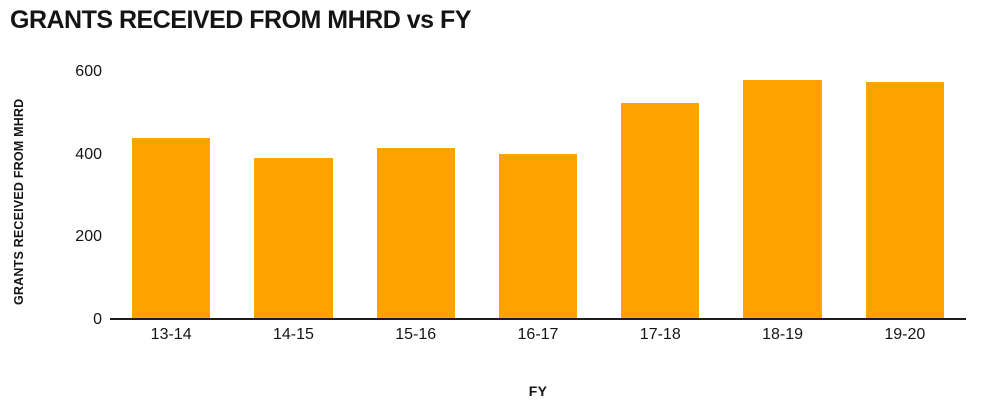 Image resolution: width=983 pixels, height=412 pixels. Describe the element at coordinates (97, 319) in the screenshot. I see `y-tick-label: 0` at that location.